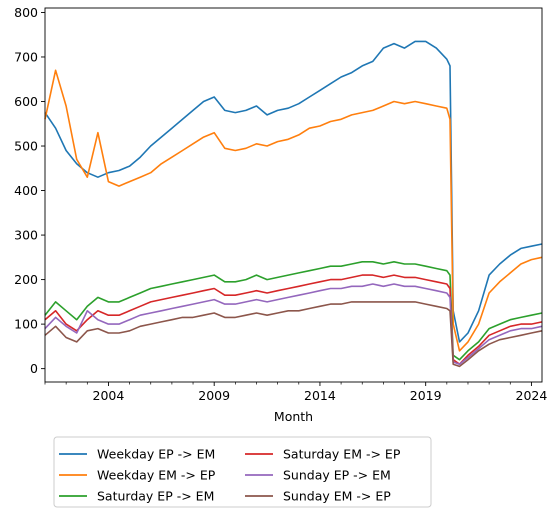 This screenshot has height=517, width=559. What do you see at coordinates (26, 279) in the screenshot?
I see `y-tick-label: 200` at bounding box center [26, 279].